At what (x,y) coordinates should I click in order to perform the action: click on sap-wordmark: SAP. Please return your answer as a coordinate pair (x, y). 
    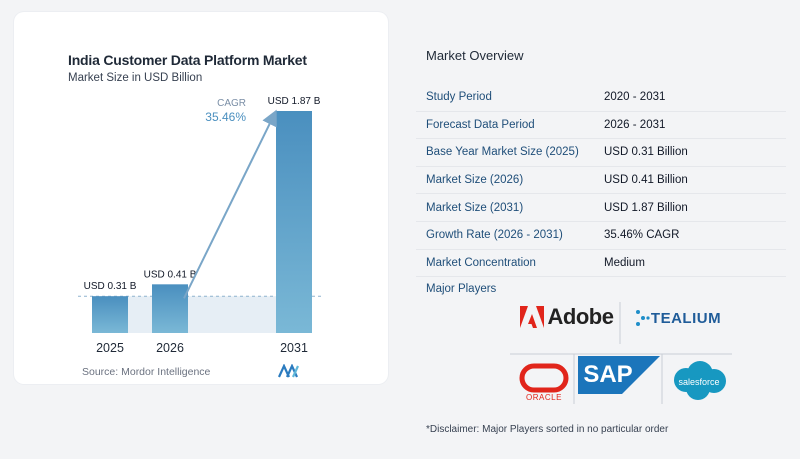
    Looking at the image, I should click on (608, 374).